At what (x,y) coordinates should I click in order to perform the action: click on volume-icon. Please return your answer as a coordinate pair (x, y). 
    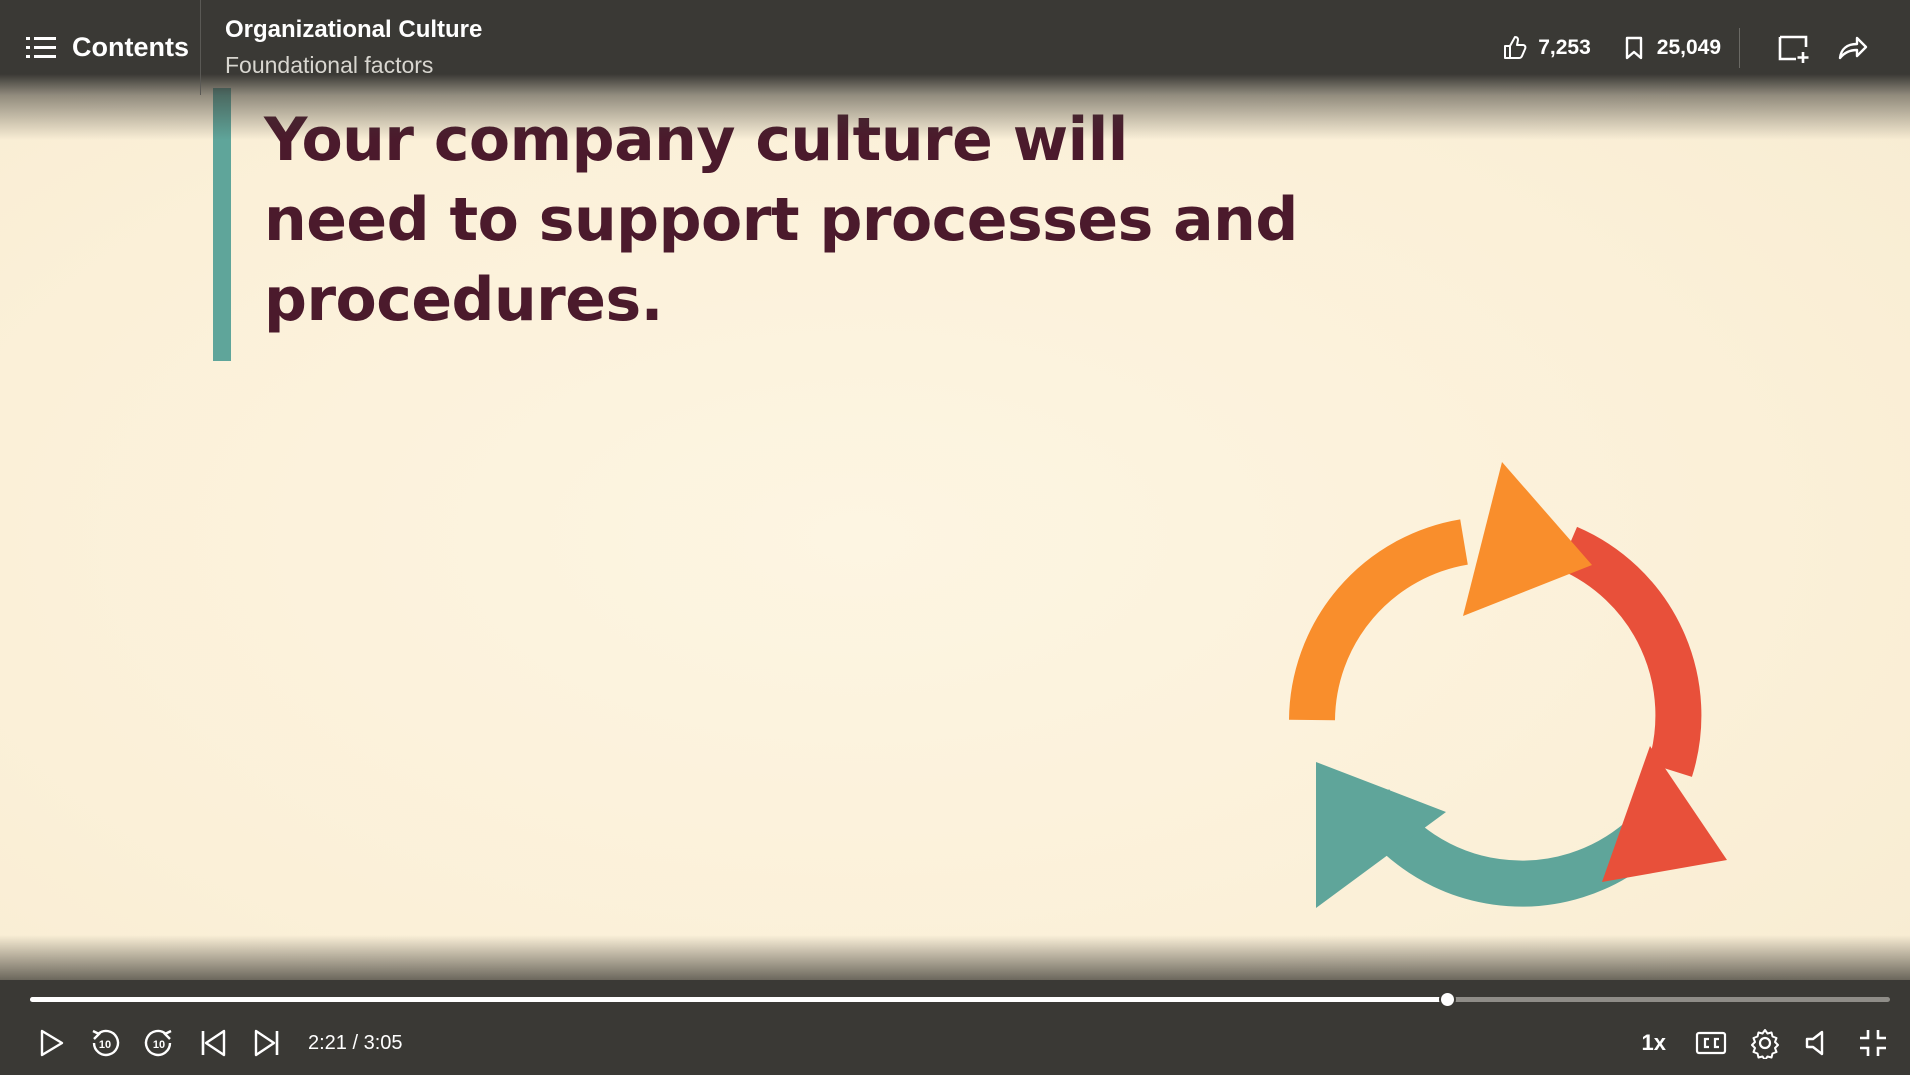
    Looking at the image, I should click on (1814, 1043).